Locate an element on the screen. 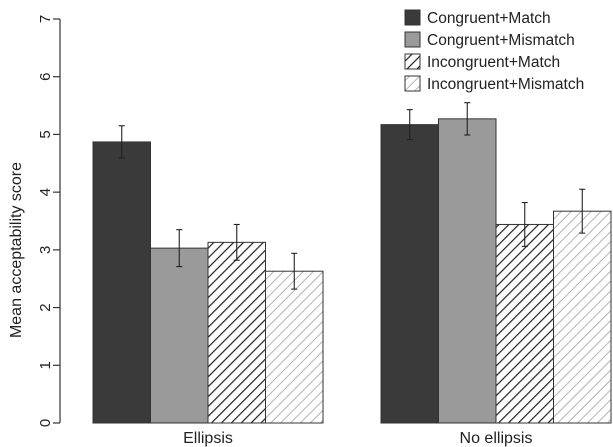 The height and width of the screenshot is (447, 613). y-tick-label: 0 is located at coordinates (45, 423).